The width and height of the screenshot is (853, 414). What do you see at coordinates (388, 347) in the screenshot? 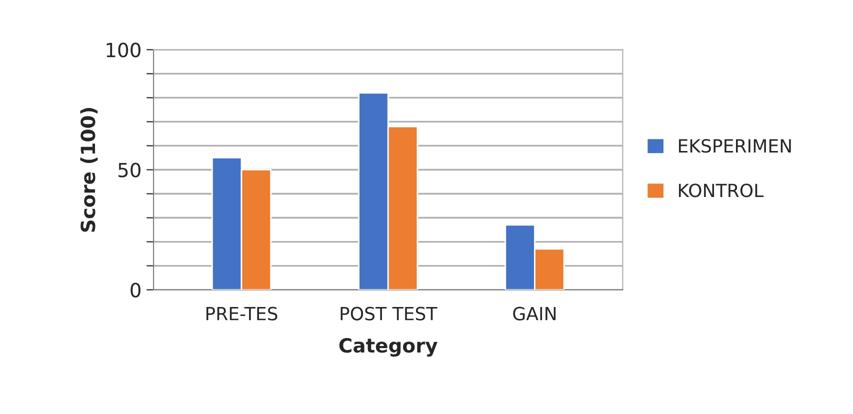
I see `x-axis-title: Category` at bounding box center [388, 347].